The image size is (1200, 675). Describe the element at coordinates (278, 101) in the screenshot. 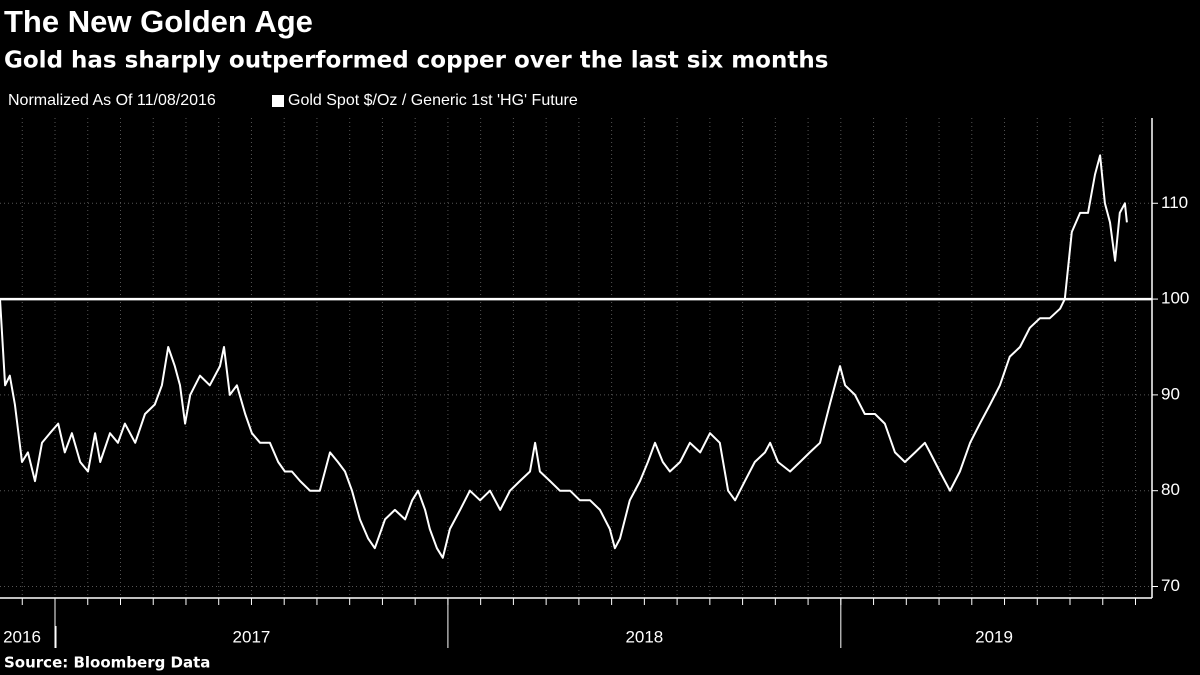

I see `legend-swatch` at that location.